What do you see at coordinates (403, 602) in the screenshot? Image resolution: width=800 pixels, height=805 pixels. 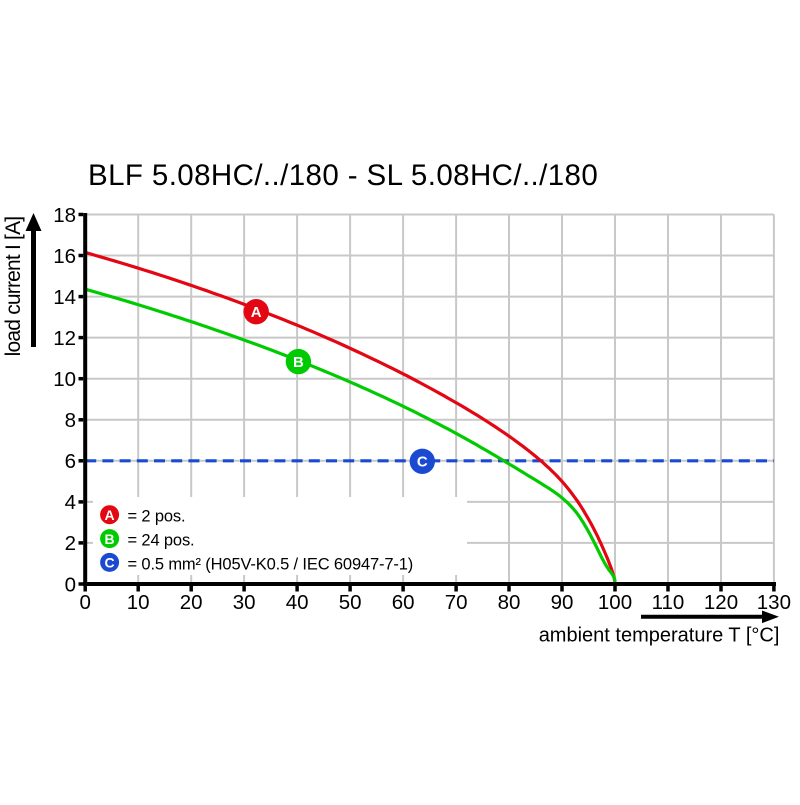 I see `svg-text: 60` at bounding box center [403, 602].